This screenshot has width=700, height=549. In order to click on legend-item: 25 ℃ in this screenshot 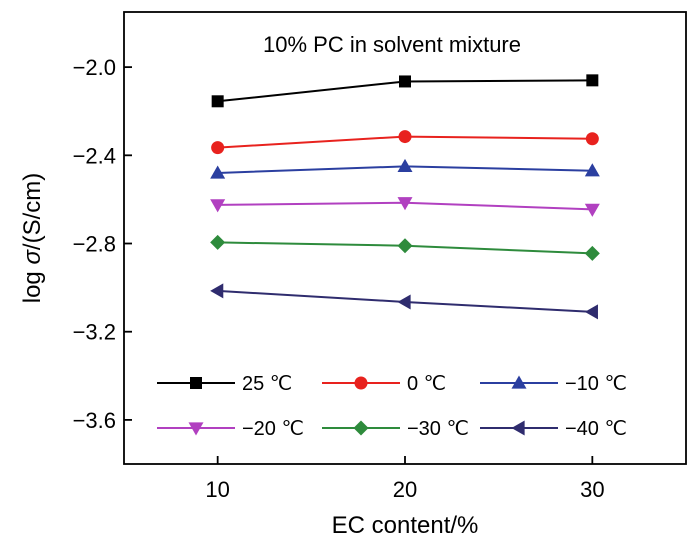, I will do `click(224, 384)`.